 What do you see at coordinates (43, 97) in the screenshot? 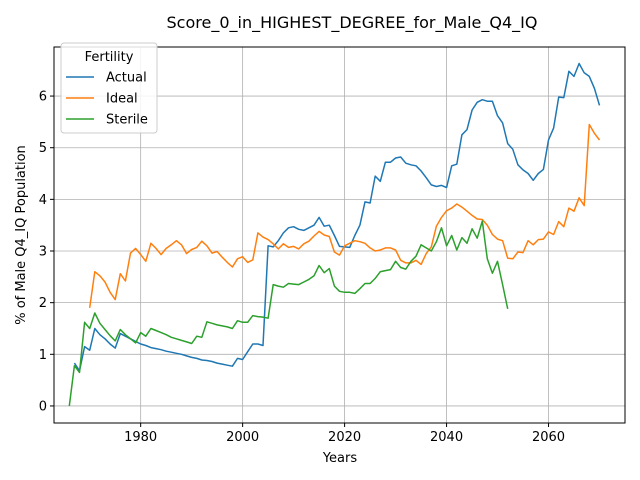
I see `y-tick-label: 6` at bounding box center [43, 97].